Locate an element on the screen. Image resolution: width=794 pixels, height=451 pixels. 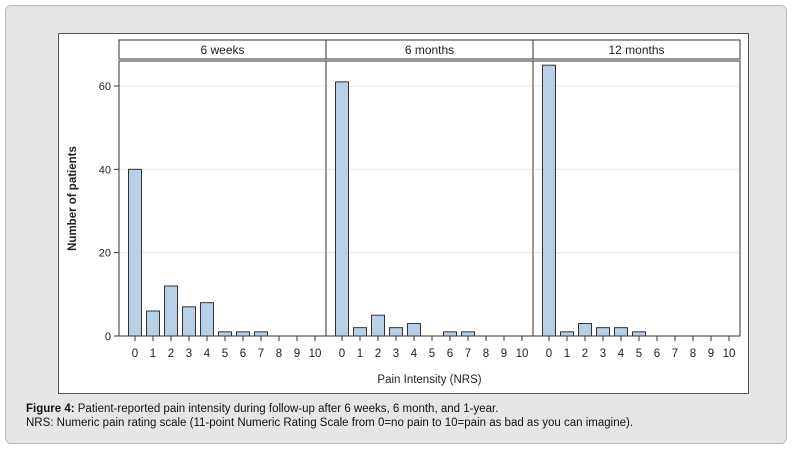
x-axis-label: Pain Intensity (NRS) is located at coordinates (429, 380).